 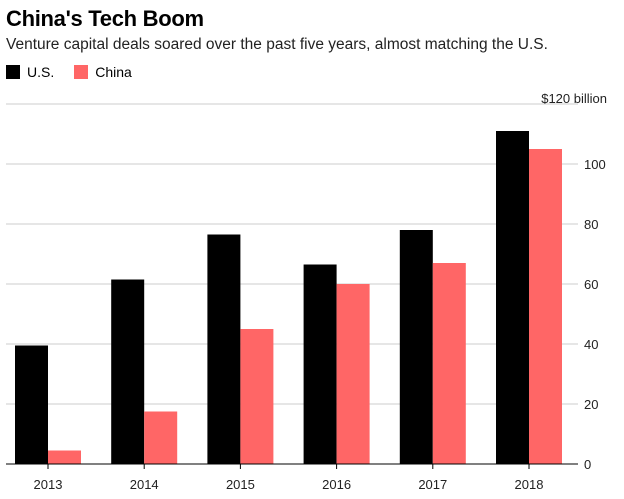 I want to click on legend-item-china: China, so click(x=103, y=72).